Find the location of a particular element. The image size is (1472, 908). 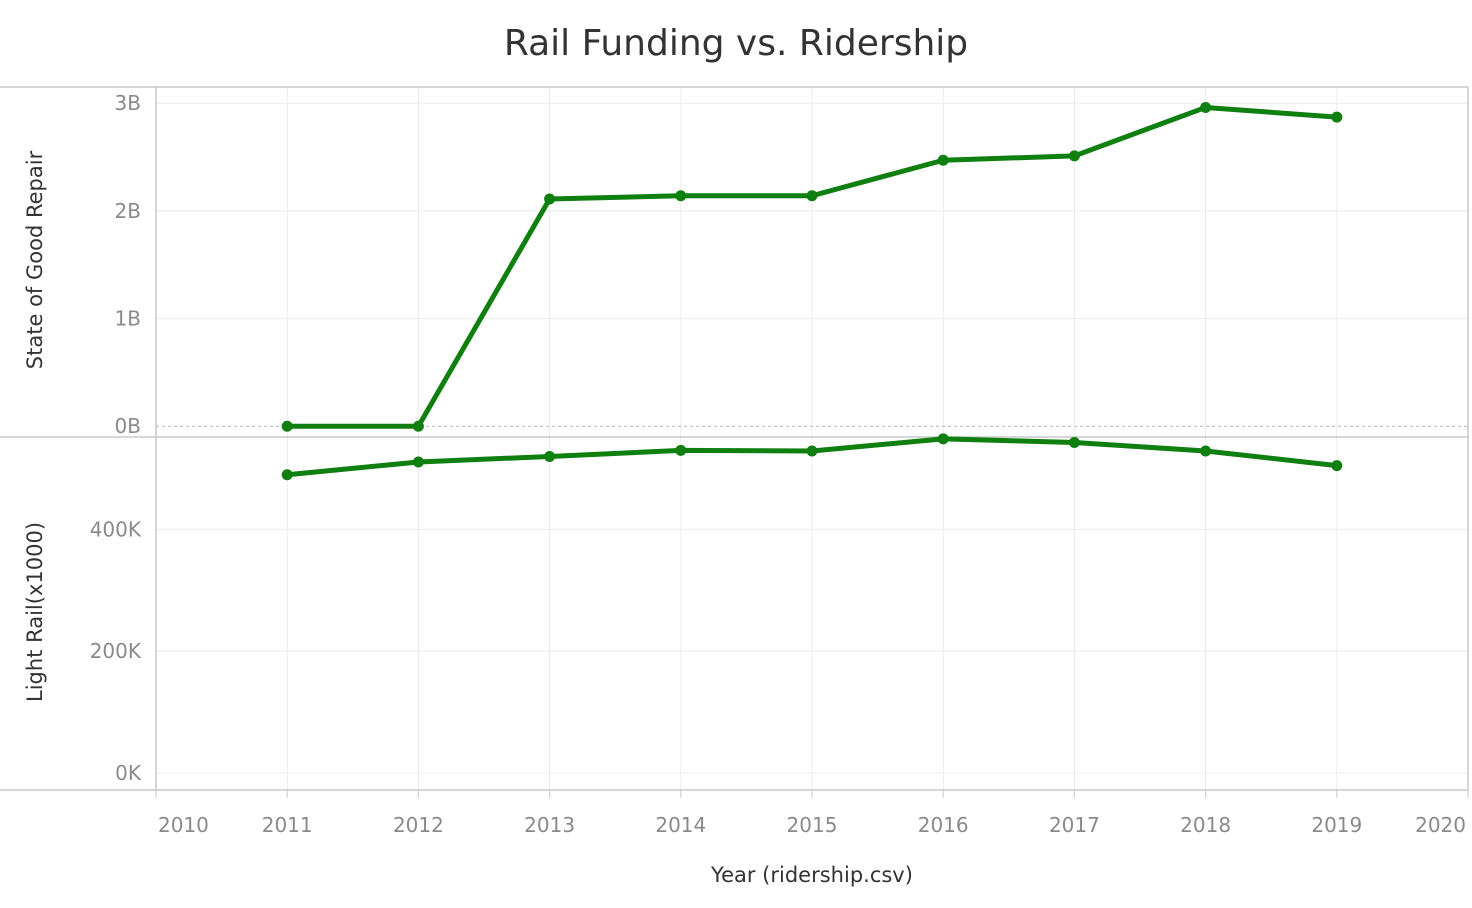

y-tick-label: 3B is located at coordinates (128, 103).